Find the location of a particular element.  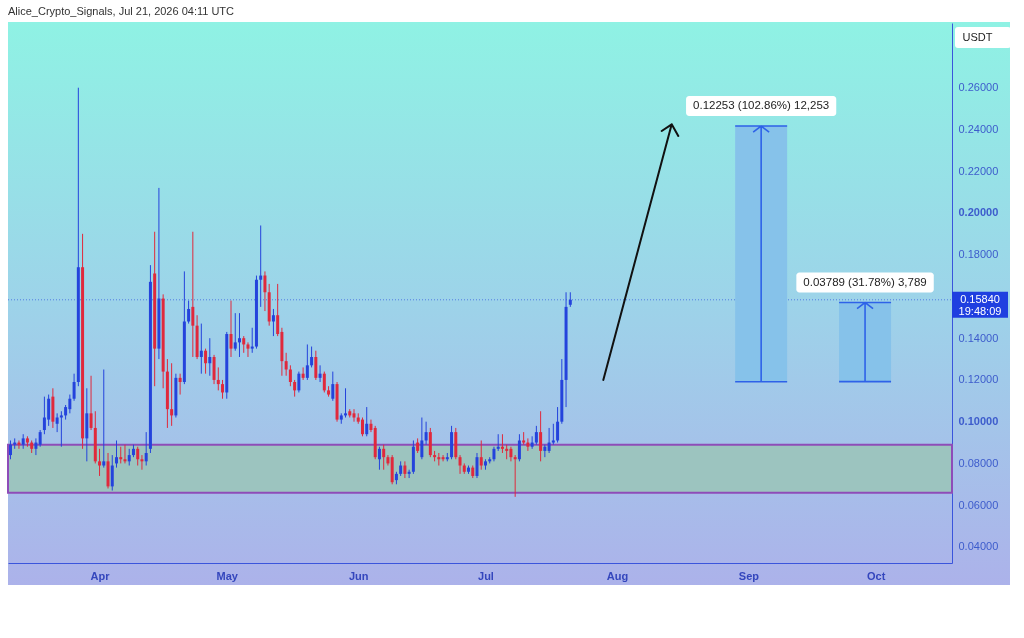

y-tick-label: 0.06000 is located at coordinates (978, 504).